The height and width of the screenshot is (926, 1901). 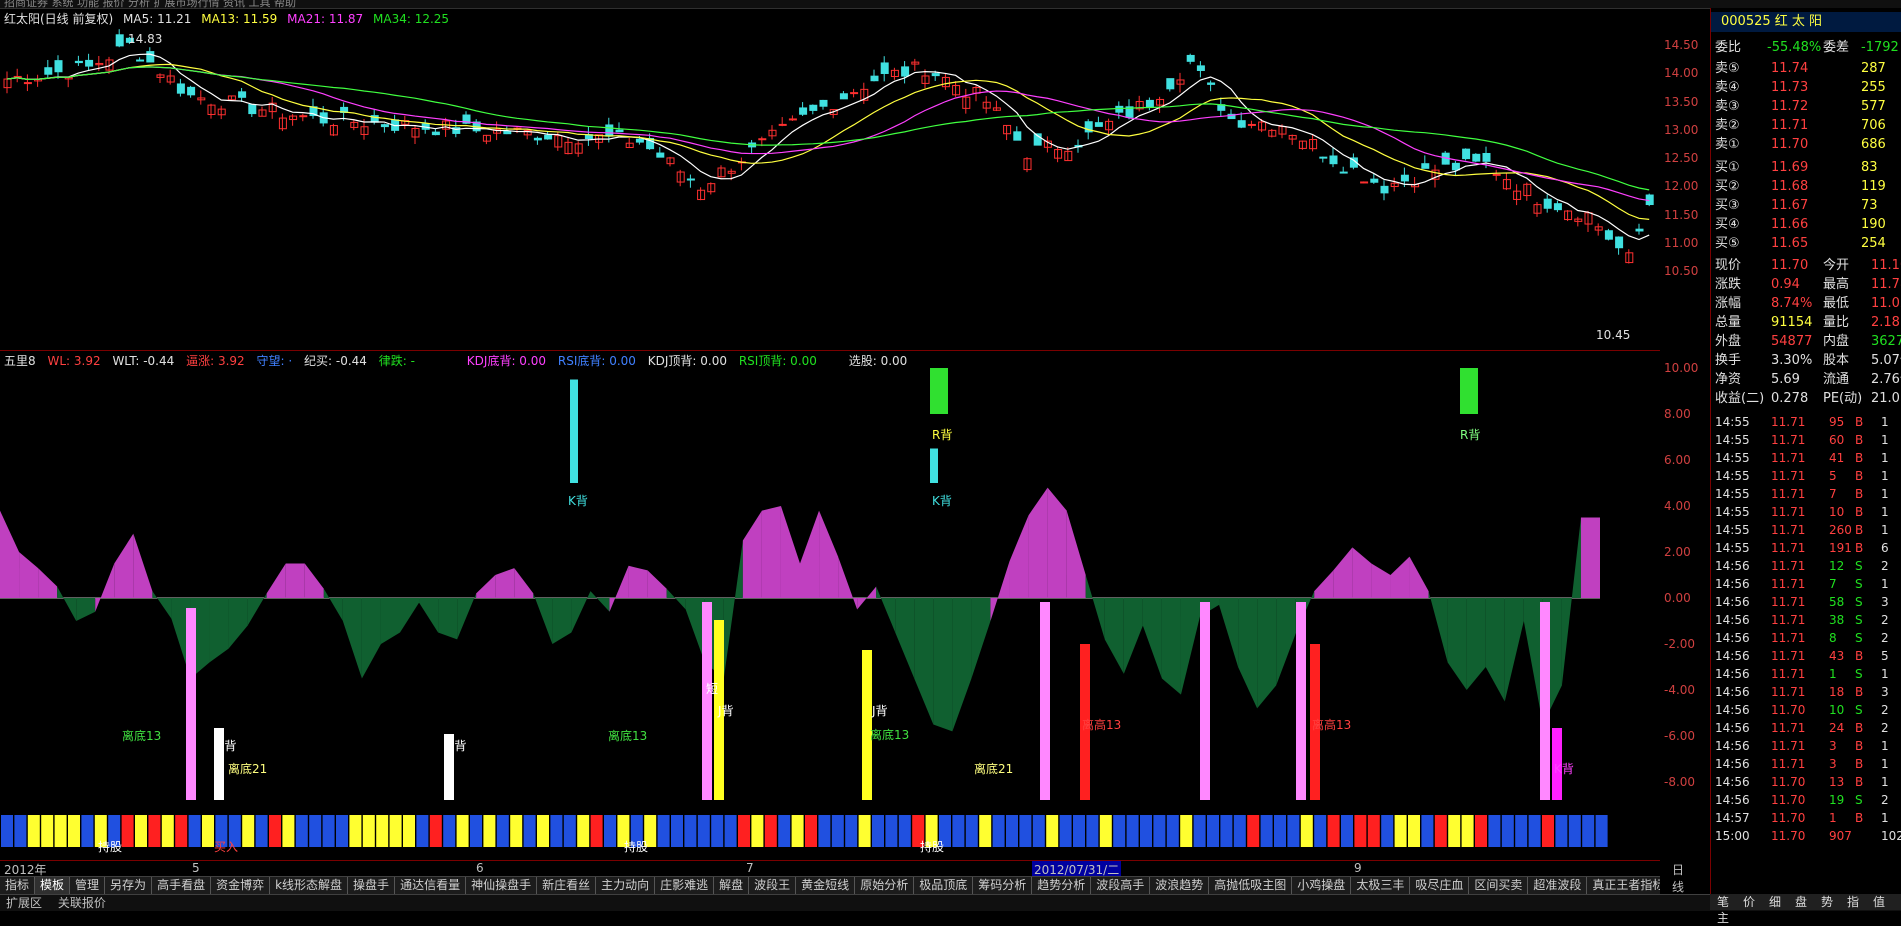 I want to click on ind-tick-1: 8.00, so click(x=1677, y=414).